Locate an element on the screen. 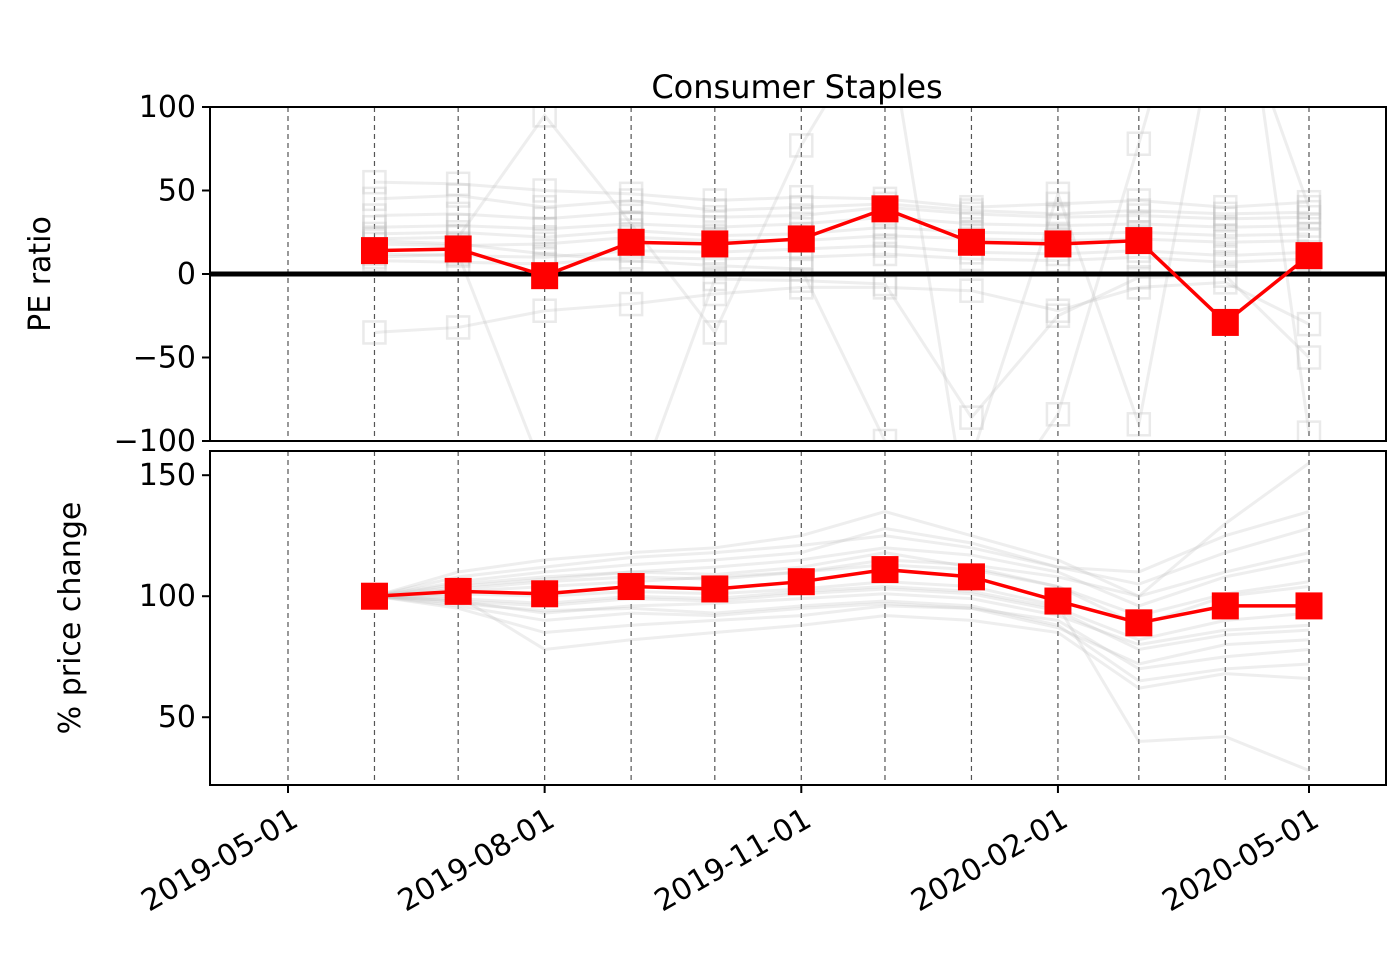 This screenshot has height=980, width=1400. xtick-label: 2020-05-01 is located at coordinates (1241, 860).